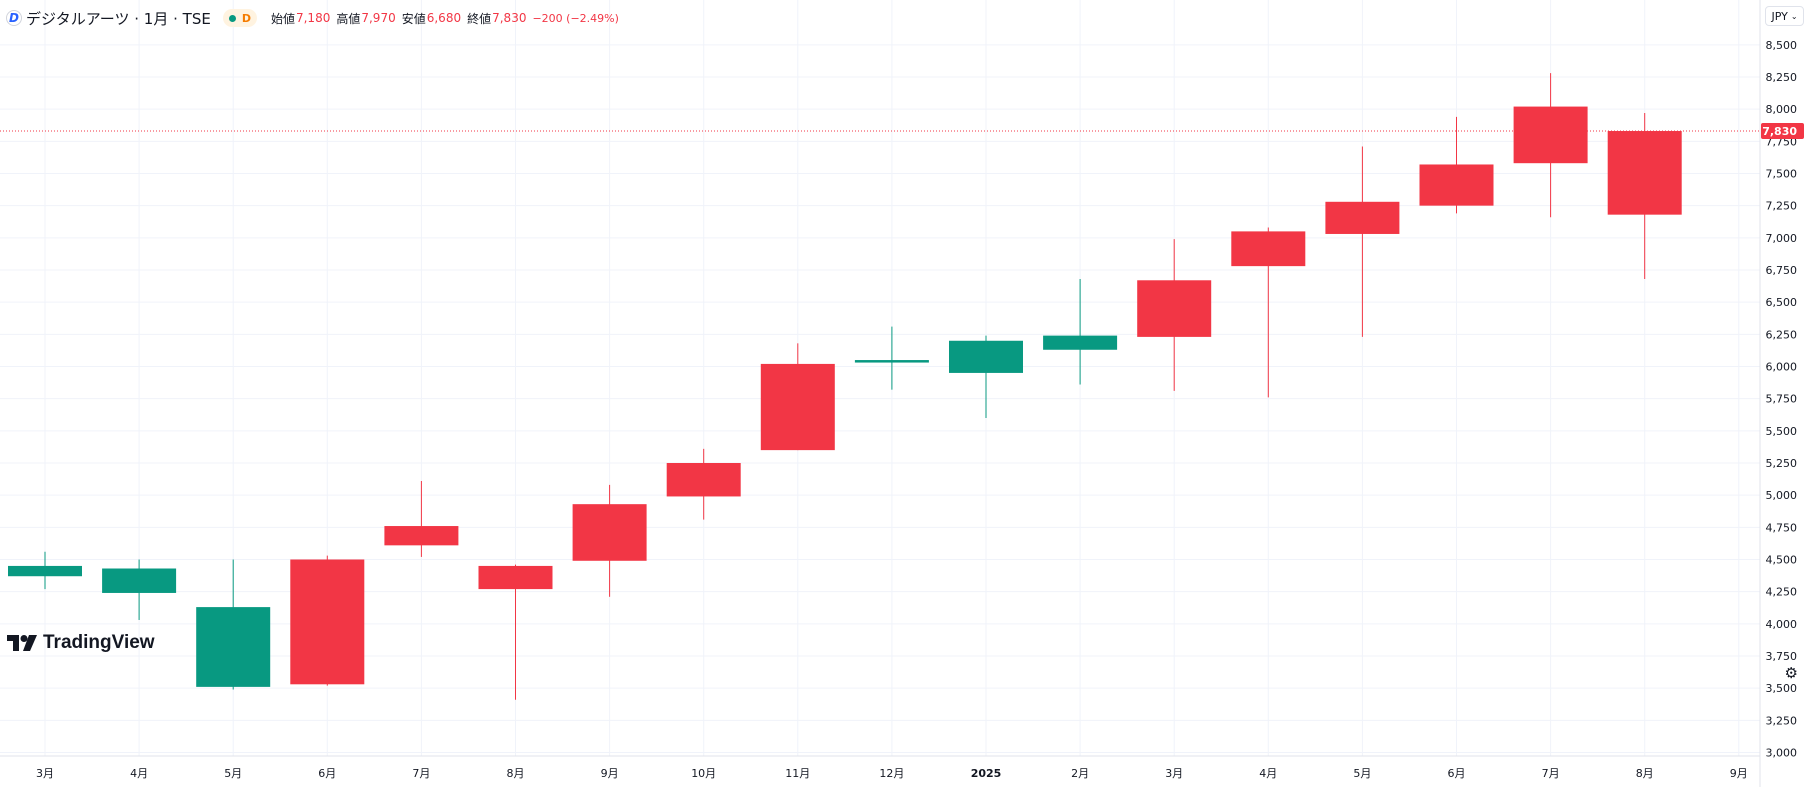 The width and height of the screenshot is (1804, 787). Describe the element at coordinates (1080, 773) in the screenshot. I see `x-tick-label: 2月` at that location.